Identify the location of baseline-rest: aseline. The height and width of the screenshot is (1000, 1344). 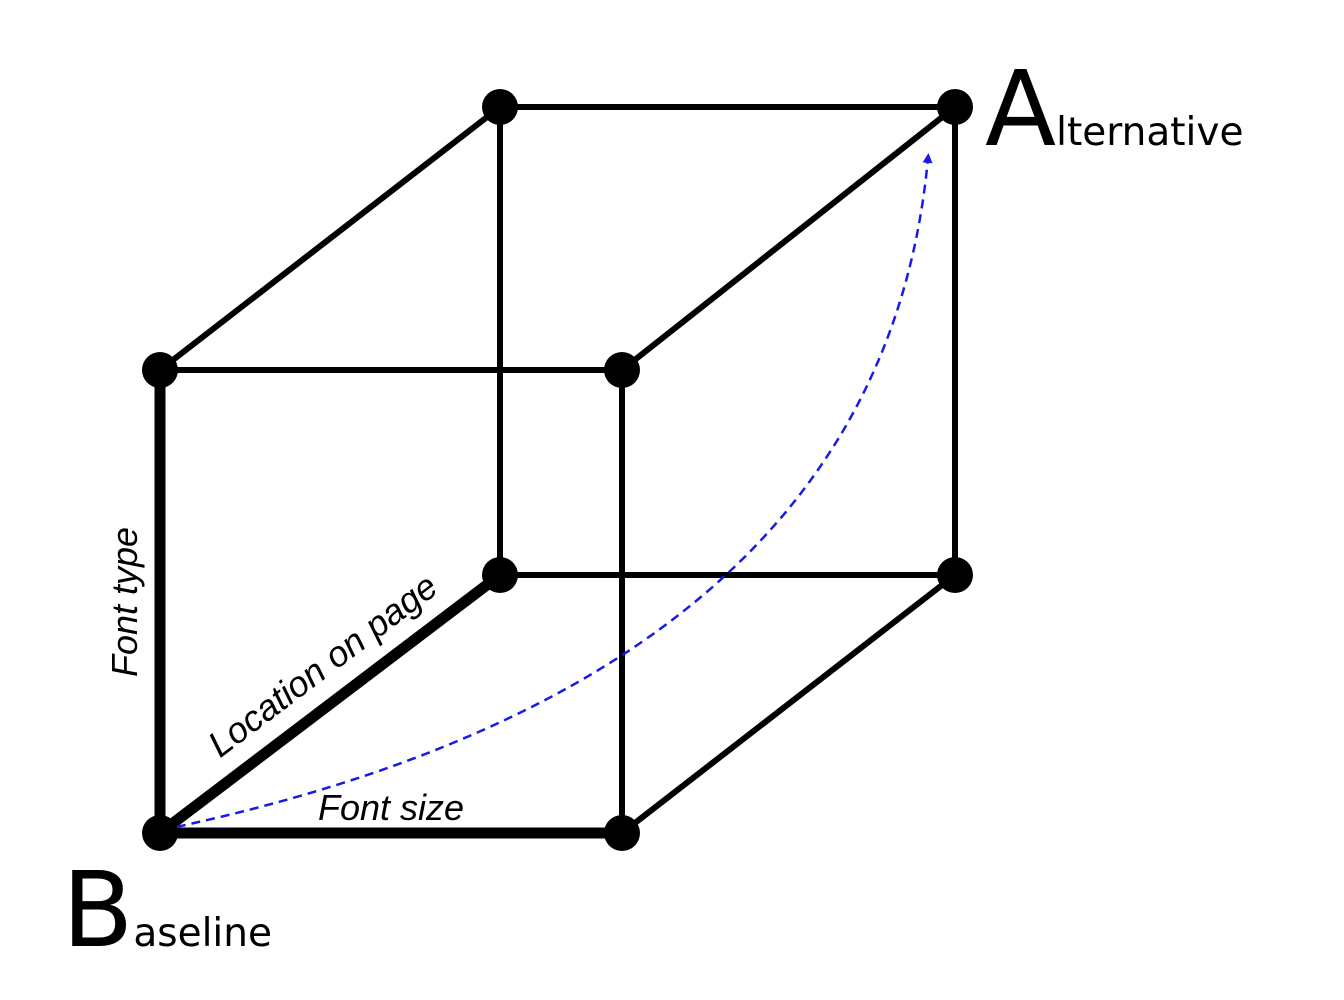
(202, 933).